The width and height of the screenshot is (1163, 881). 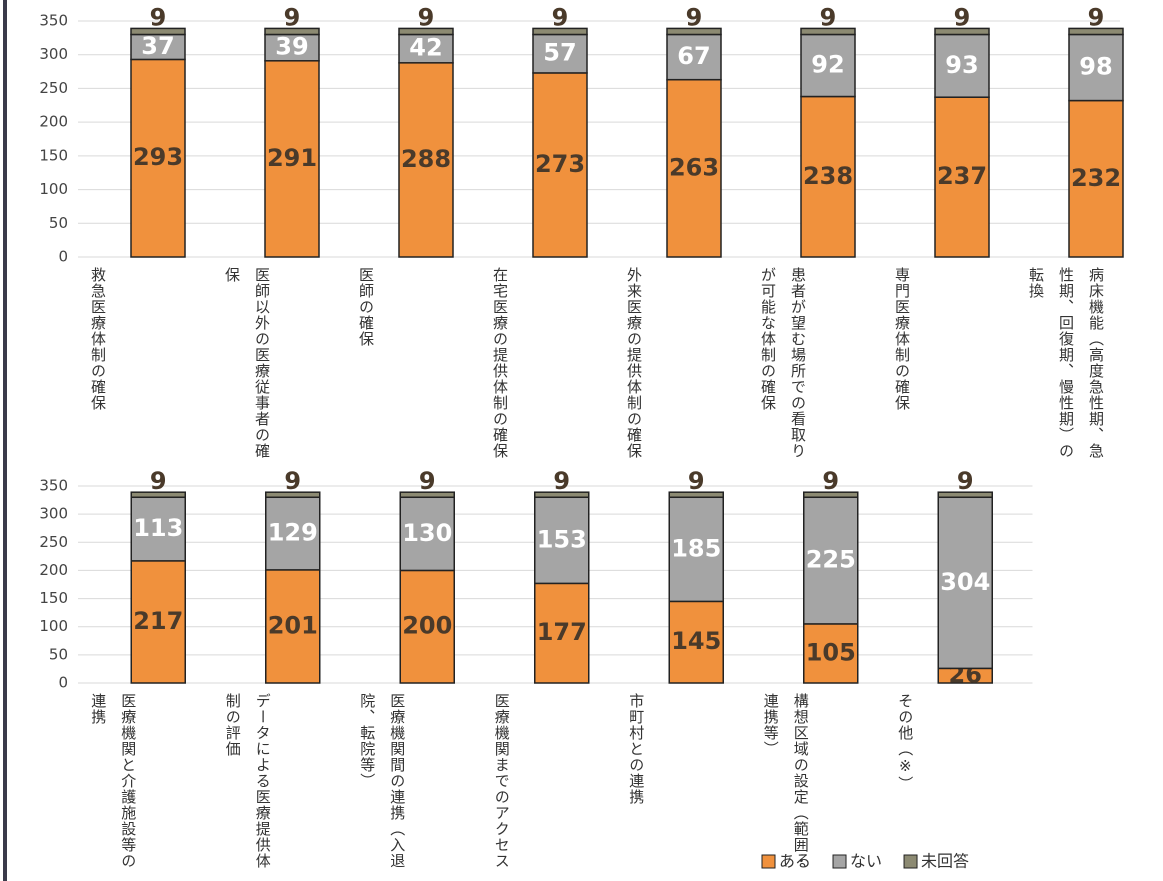 I want to click on data-label: 145, so click(x=696, y=641).